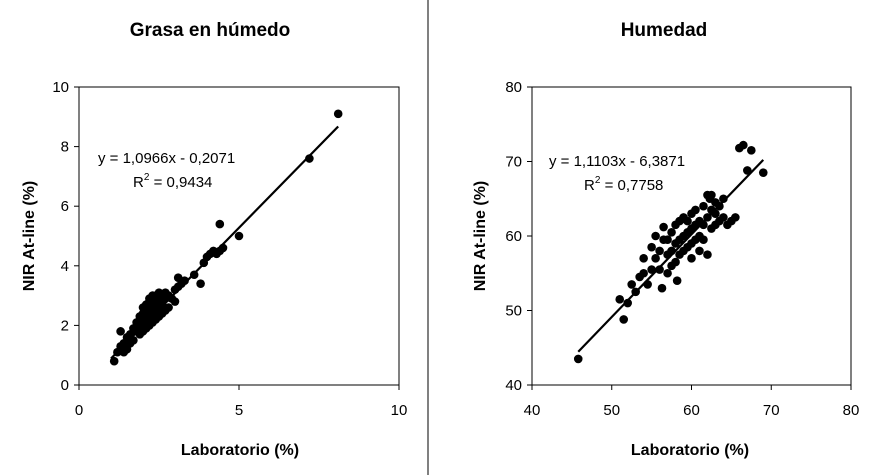 The width and height of the screenshot is (887, 475). I want to click on y-tick-label: 10, so click(60, 87).